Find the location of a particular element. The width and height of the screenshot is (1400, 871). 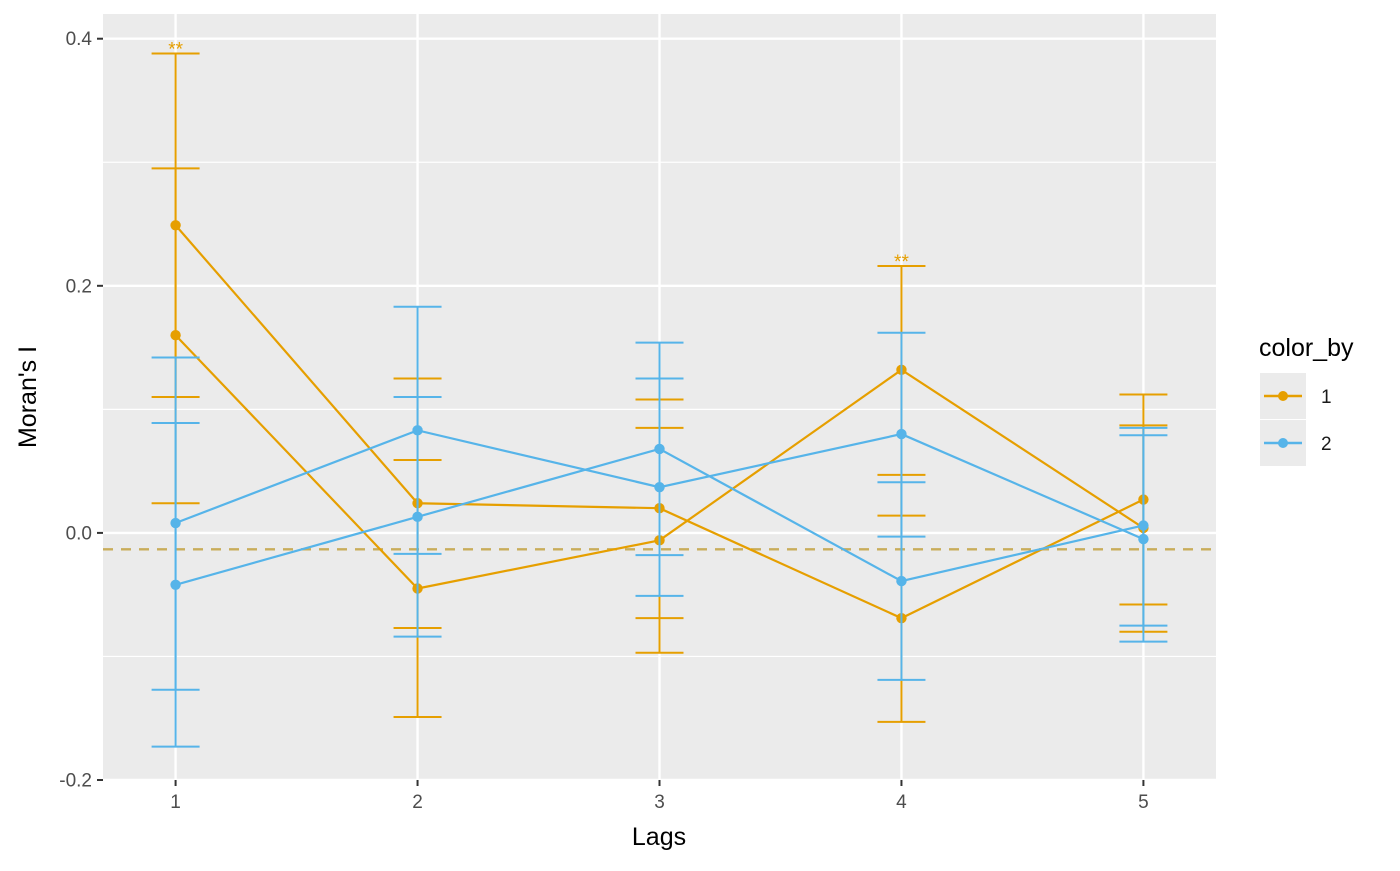

legend-label-1: 1 is located at coordinates (1326, 397).